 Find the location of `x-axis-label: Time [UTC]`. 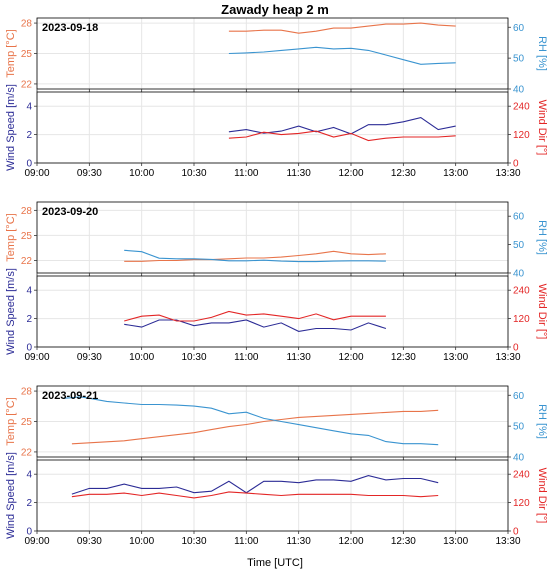

x-axis-label: Time [UTC] is located at coordinates (275, 563).